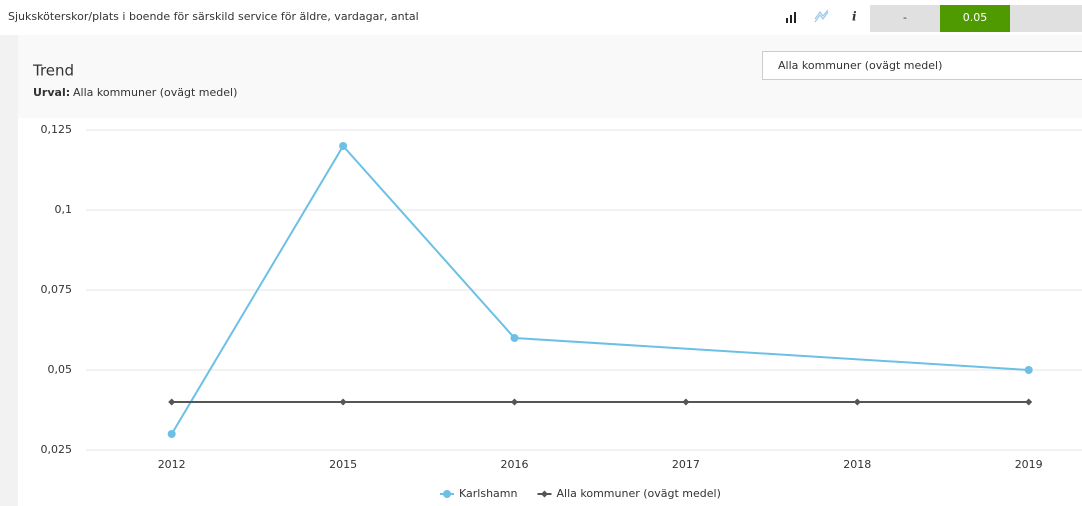  I want to click on dropdown-text: Alla kommuner (ovägt medel), so click(860, 65).